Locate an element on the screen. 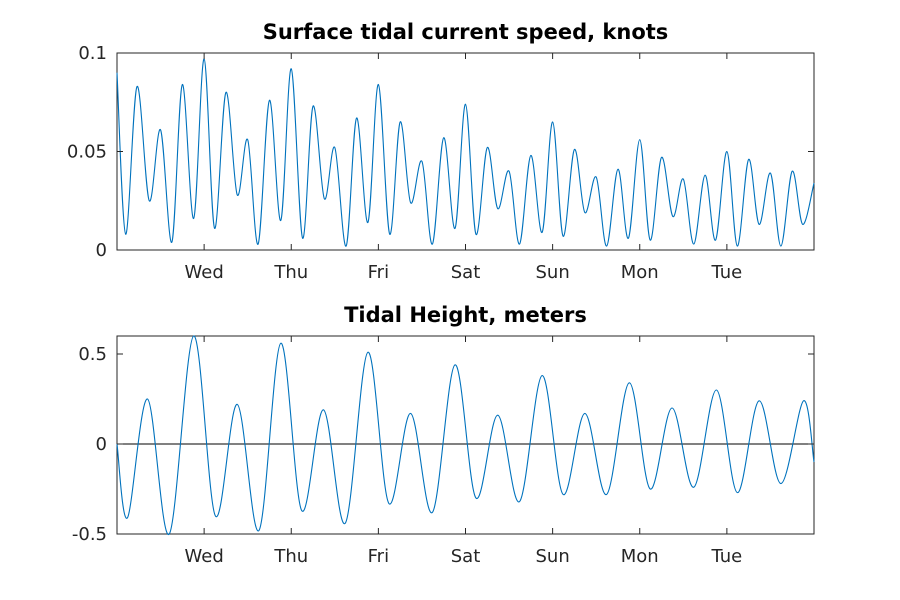  y-tick-label: 0.1 is located at coordinates (92, 53).